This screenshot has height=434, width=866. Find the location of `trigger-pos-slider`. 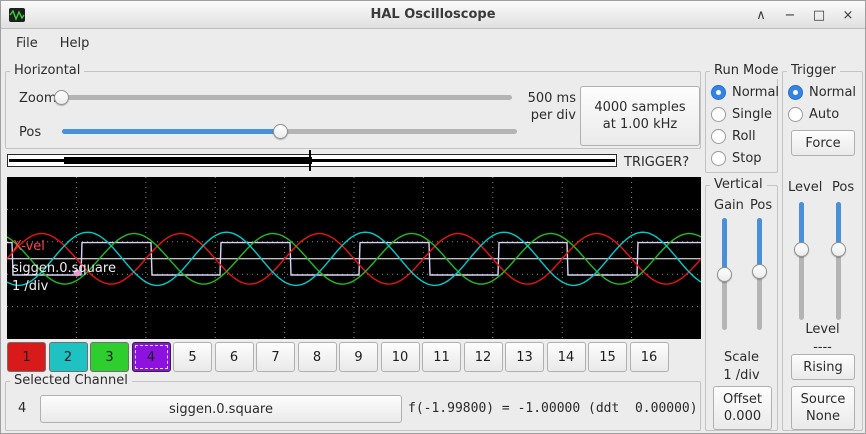

trigger-pos-slider is located at coordinates (838, 261).